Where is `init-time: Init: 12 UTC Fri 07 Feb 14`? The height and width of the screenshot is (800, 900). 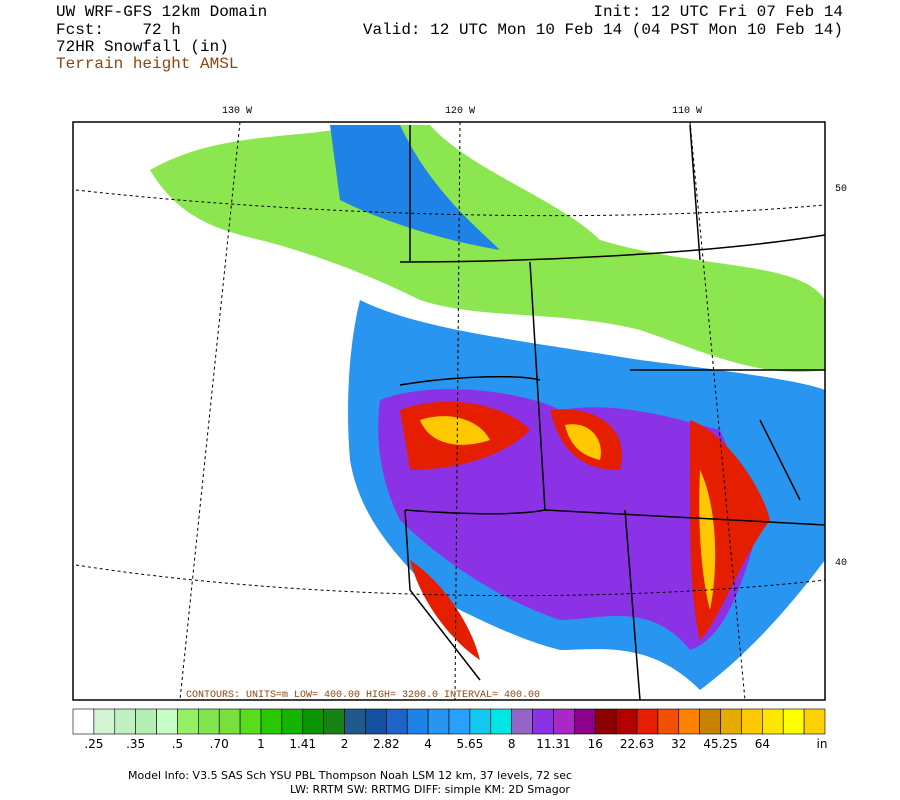 init-time: Init: 12 UTC Fri 07 Feb 14 is located at coordinates (718, 12).